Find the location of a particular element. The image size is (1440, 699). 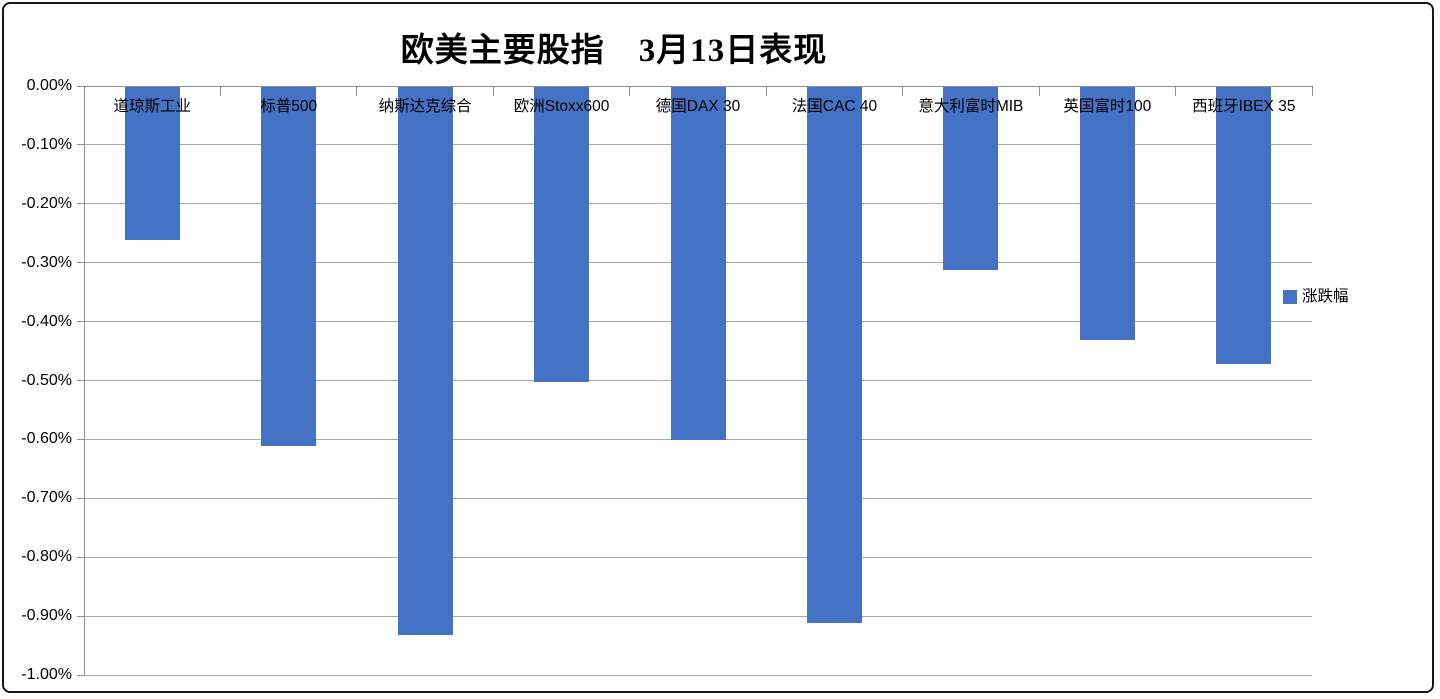

legend: 涨跌幅 is located at coordinates (1316, 297).